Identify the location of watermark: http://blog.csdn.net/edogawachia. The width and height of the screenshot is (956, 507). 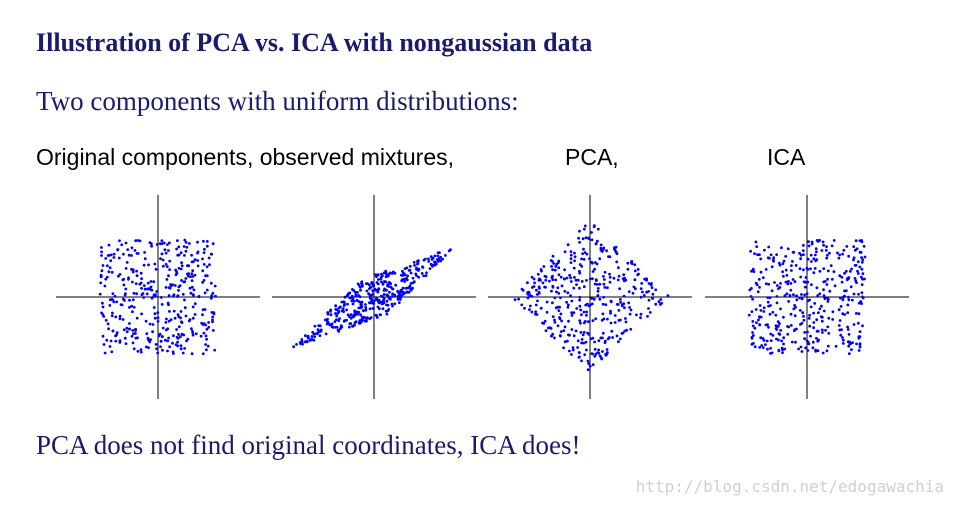
(789, 486).